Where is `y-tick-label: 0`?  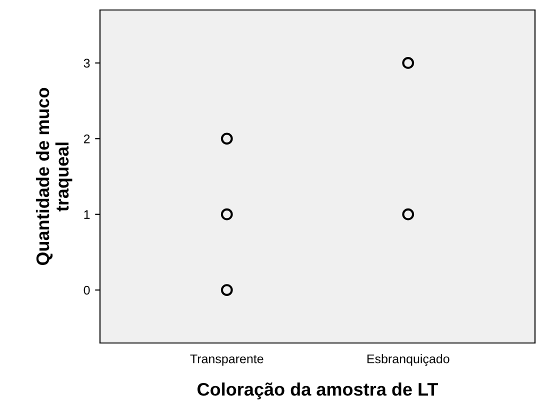
y-tick-label: 0 is located at coordinates (87, 290).